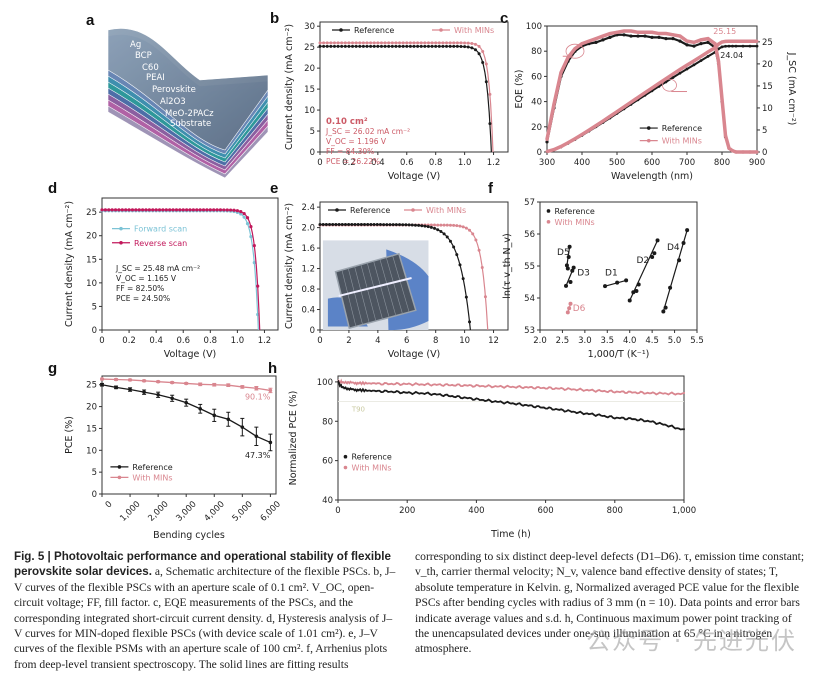 This screenshot has width=815, height=678. What do you see at coordinates (347, 122) in the screenshot?
I see `annotation-line: 0.10 cm²` at bounding box center [347, 122].